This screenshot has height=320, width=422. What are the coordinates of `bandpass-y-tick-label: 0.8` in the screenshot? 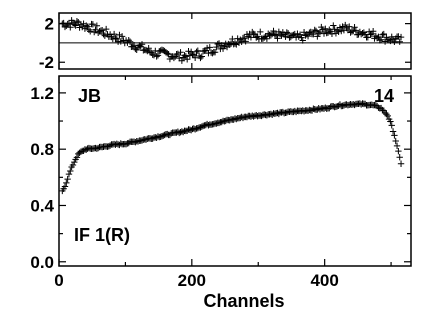 It's located at (42, 149).